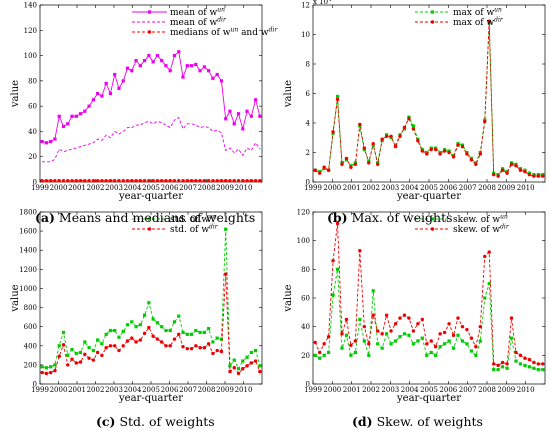 The width and height of the screenshot is (550, 431). What do you see at coordinates (96, 390) in the screenshot?
I see `p2-xtick-label-3: 2002` at bounding box center [96, 390].